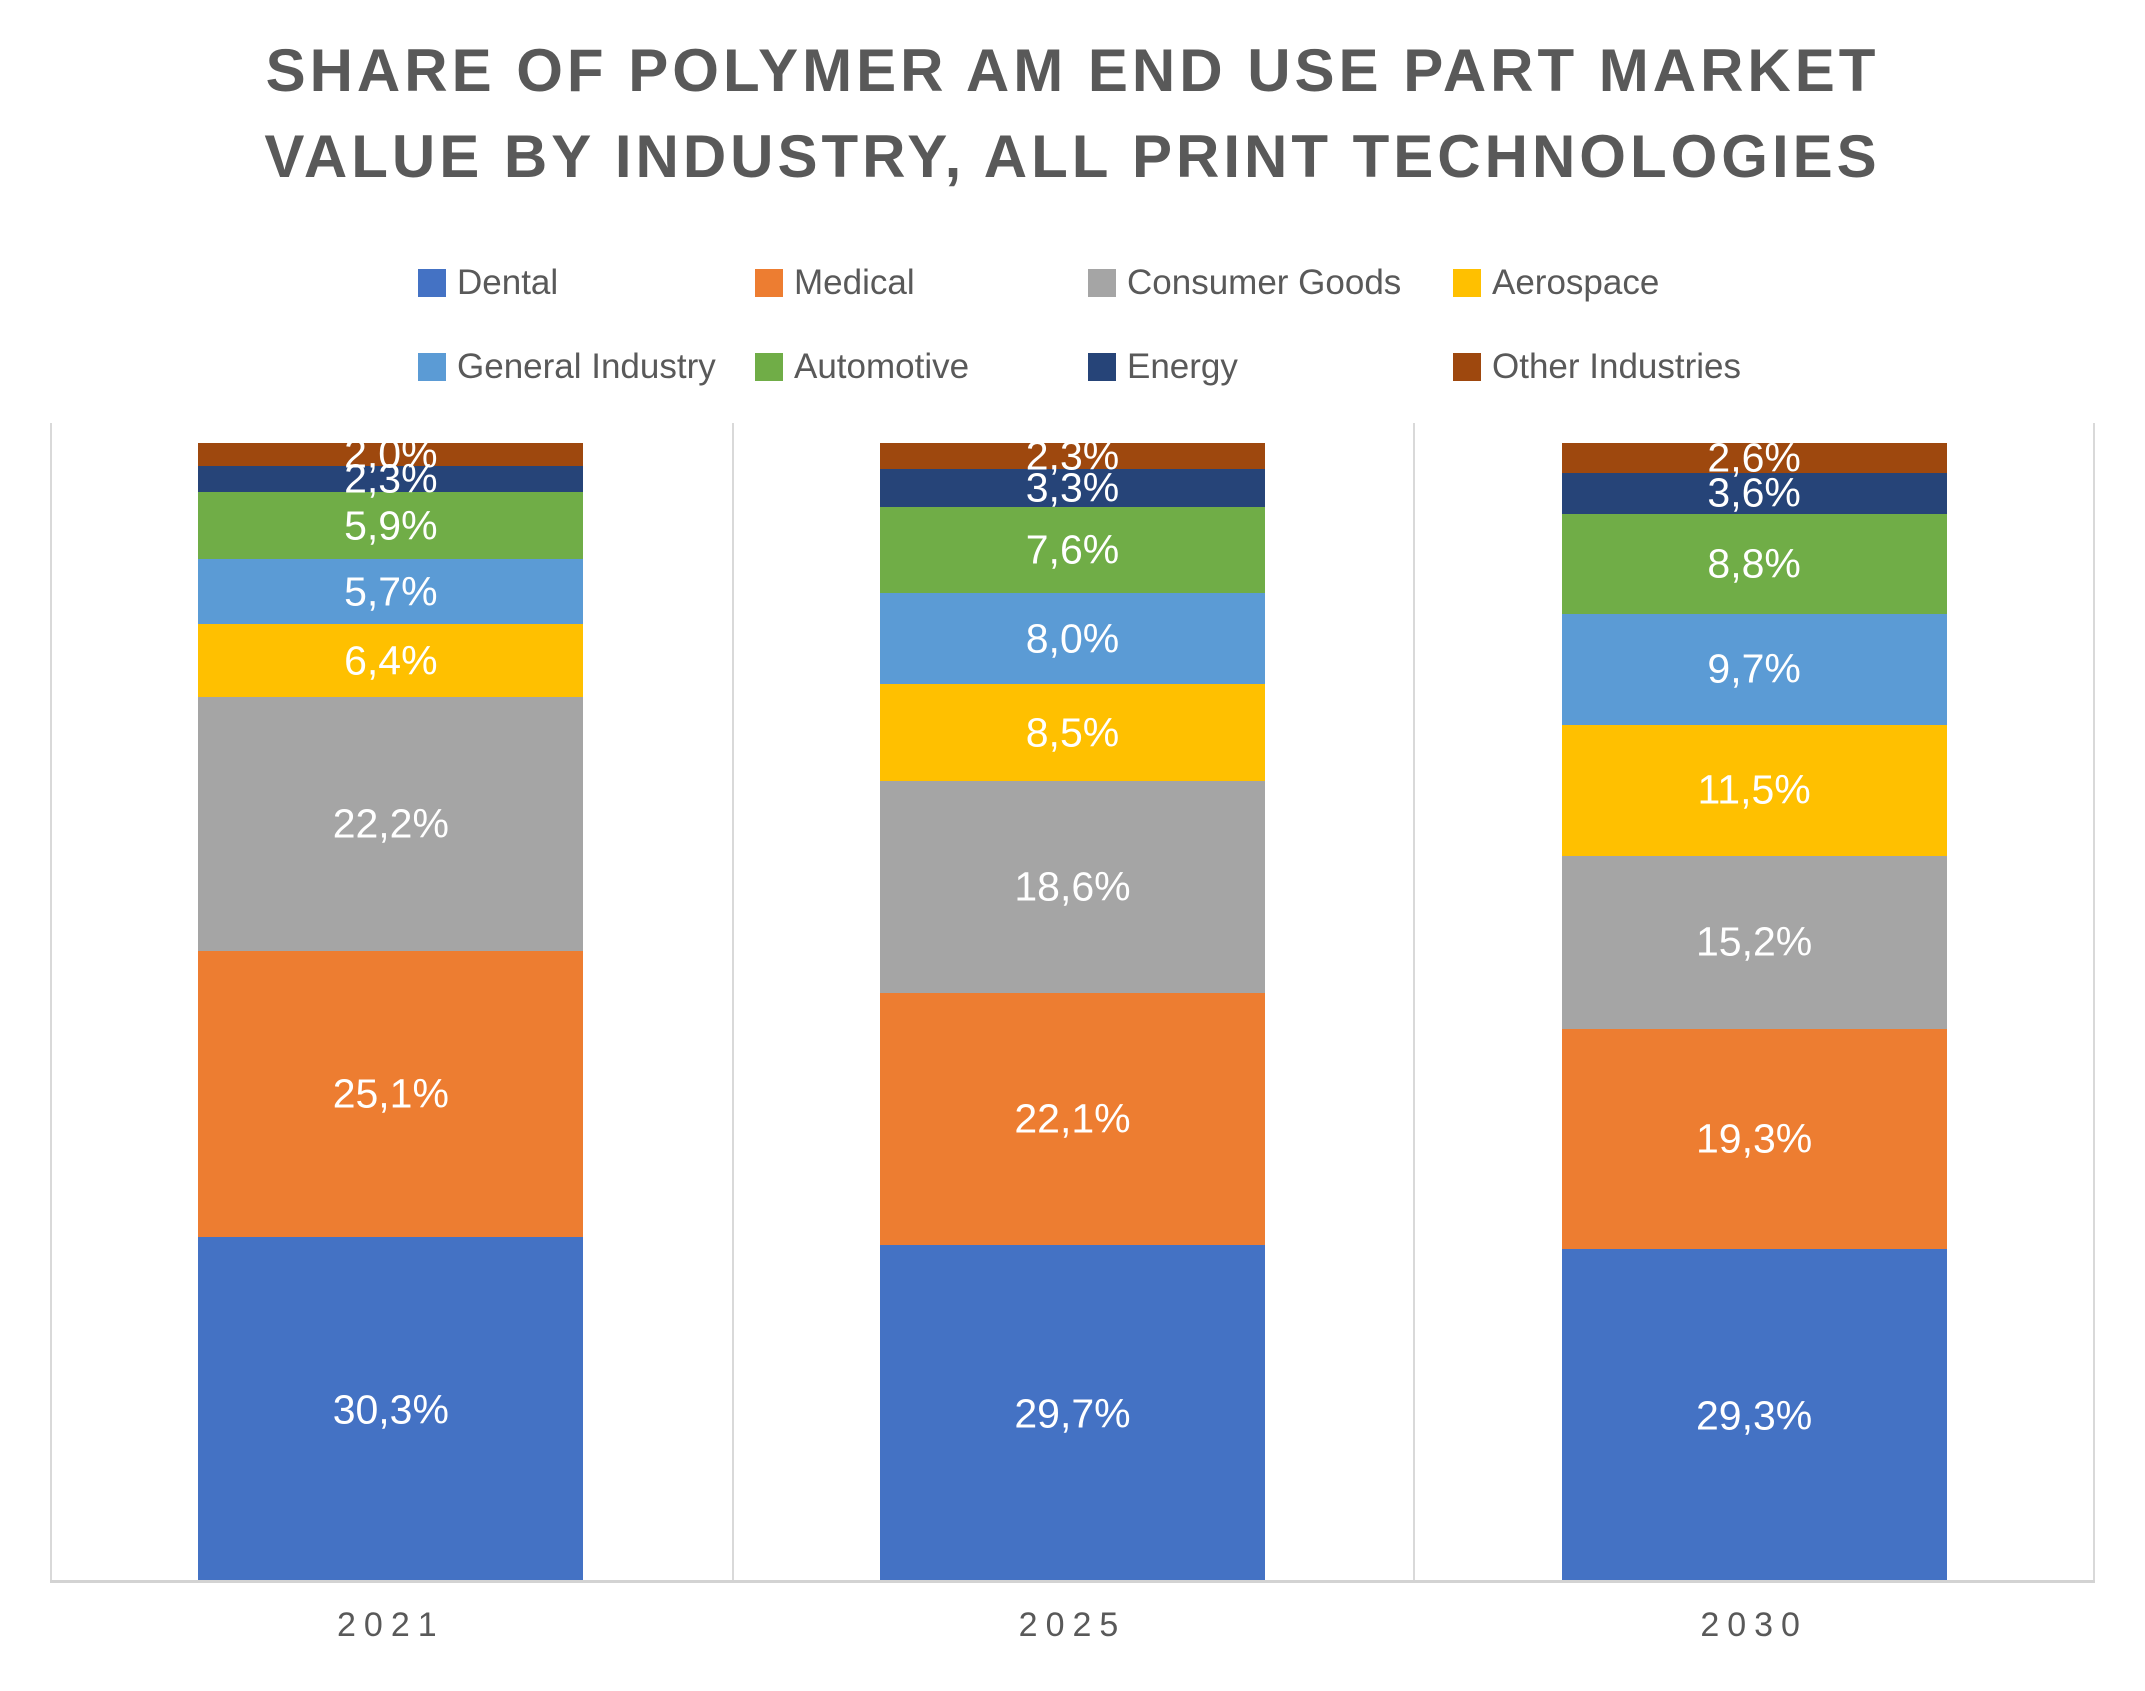  Describe the element at coordinates (1072, 70) in the screenshot. I see `chart-title-line1: SHARE OF POLYMER AM END USE PART MARKET` at that location.